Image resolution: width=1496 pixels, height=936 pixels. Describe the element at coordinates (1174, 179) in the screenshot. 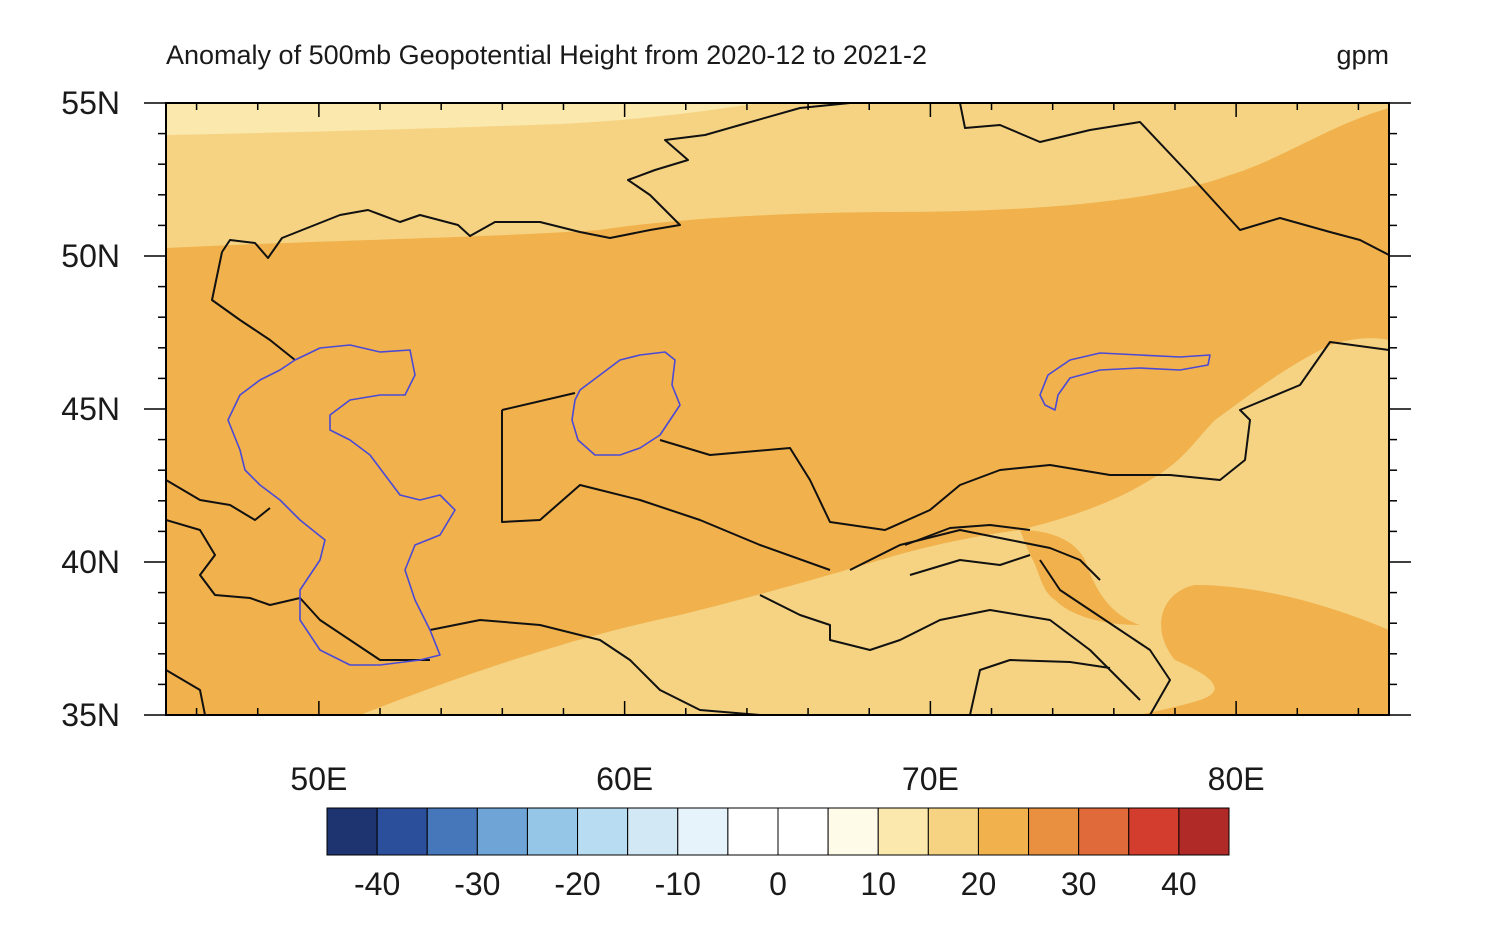

I see `russia-kazakhstan-border-east` at that location.